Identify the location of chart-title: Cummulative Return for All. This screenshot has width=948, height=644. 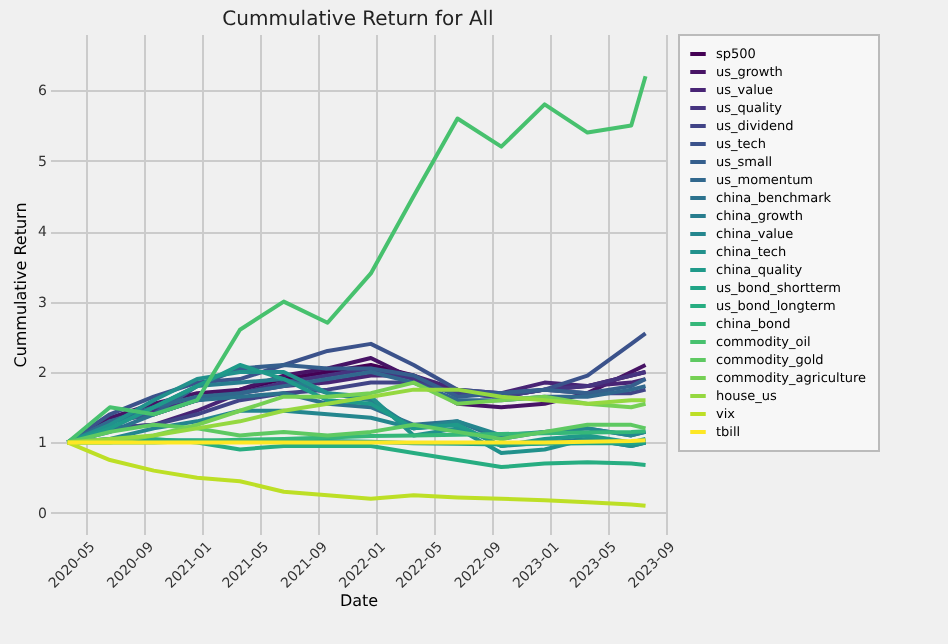
(358, 20).